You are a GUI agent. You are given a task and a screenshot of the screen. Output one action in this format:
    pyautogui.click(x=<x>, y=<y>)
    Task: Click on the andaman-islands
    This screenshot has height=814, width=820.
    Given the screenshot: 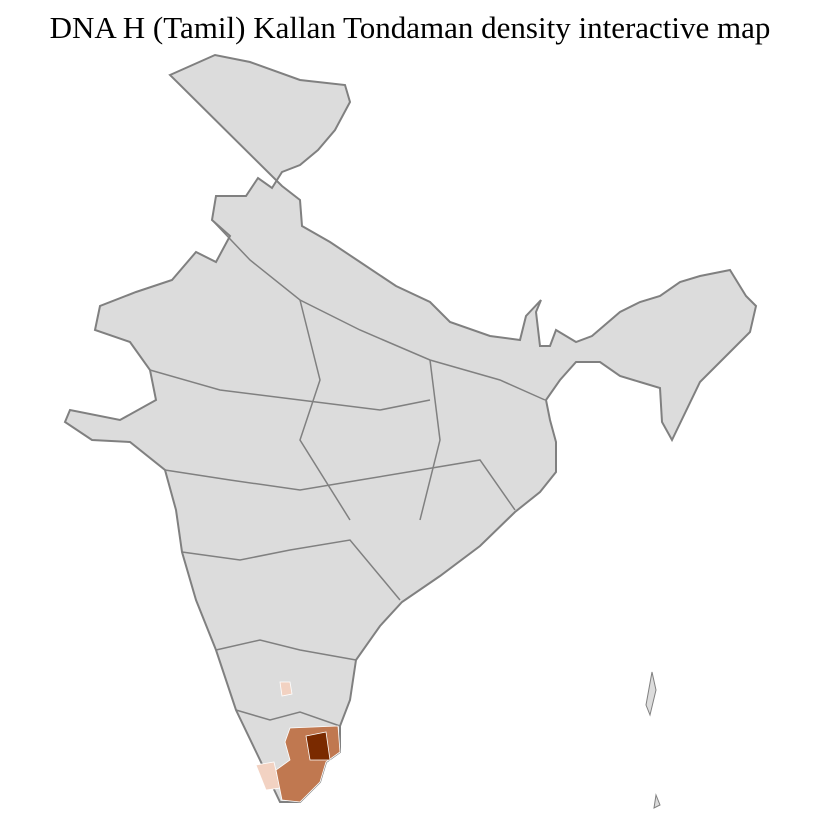 What is the action you would take?
    pyautogui.click(x=653, y=740)
    